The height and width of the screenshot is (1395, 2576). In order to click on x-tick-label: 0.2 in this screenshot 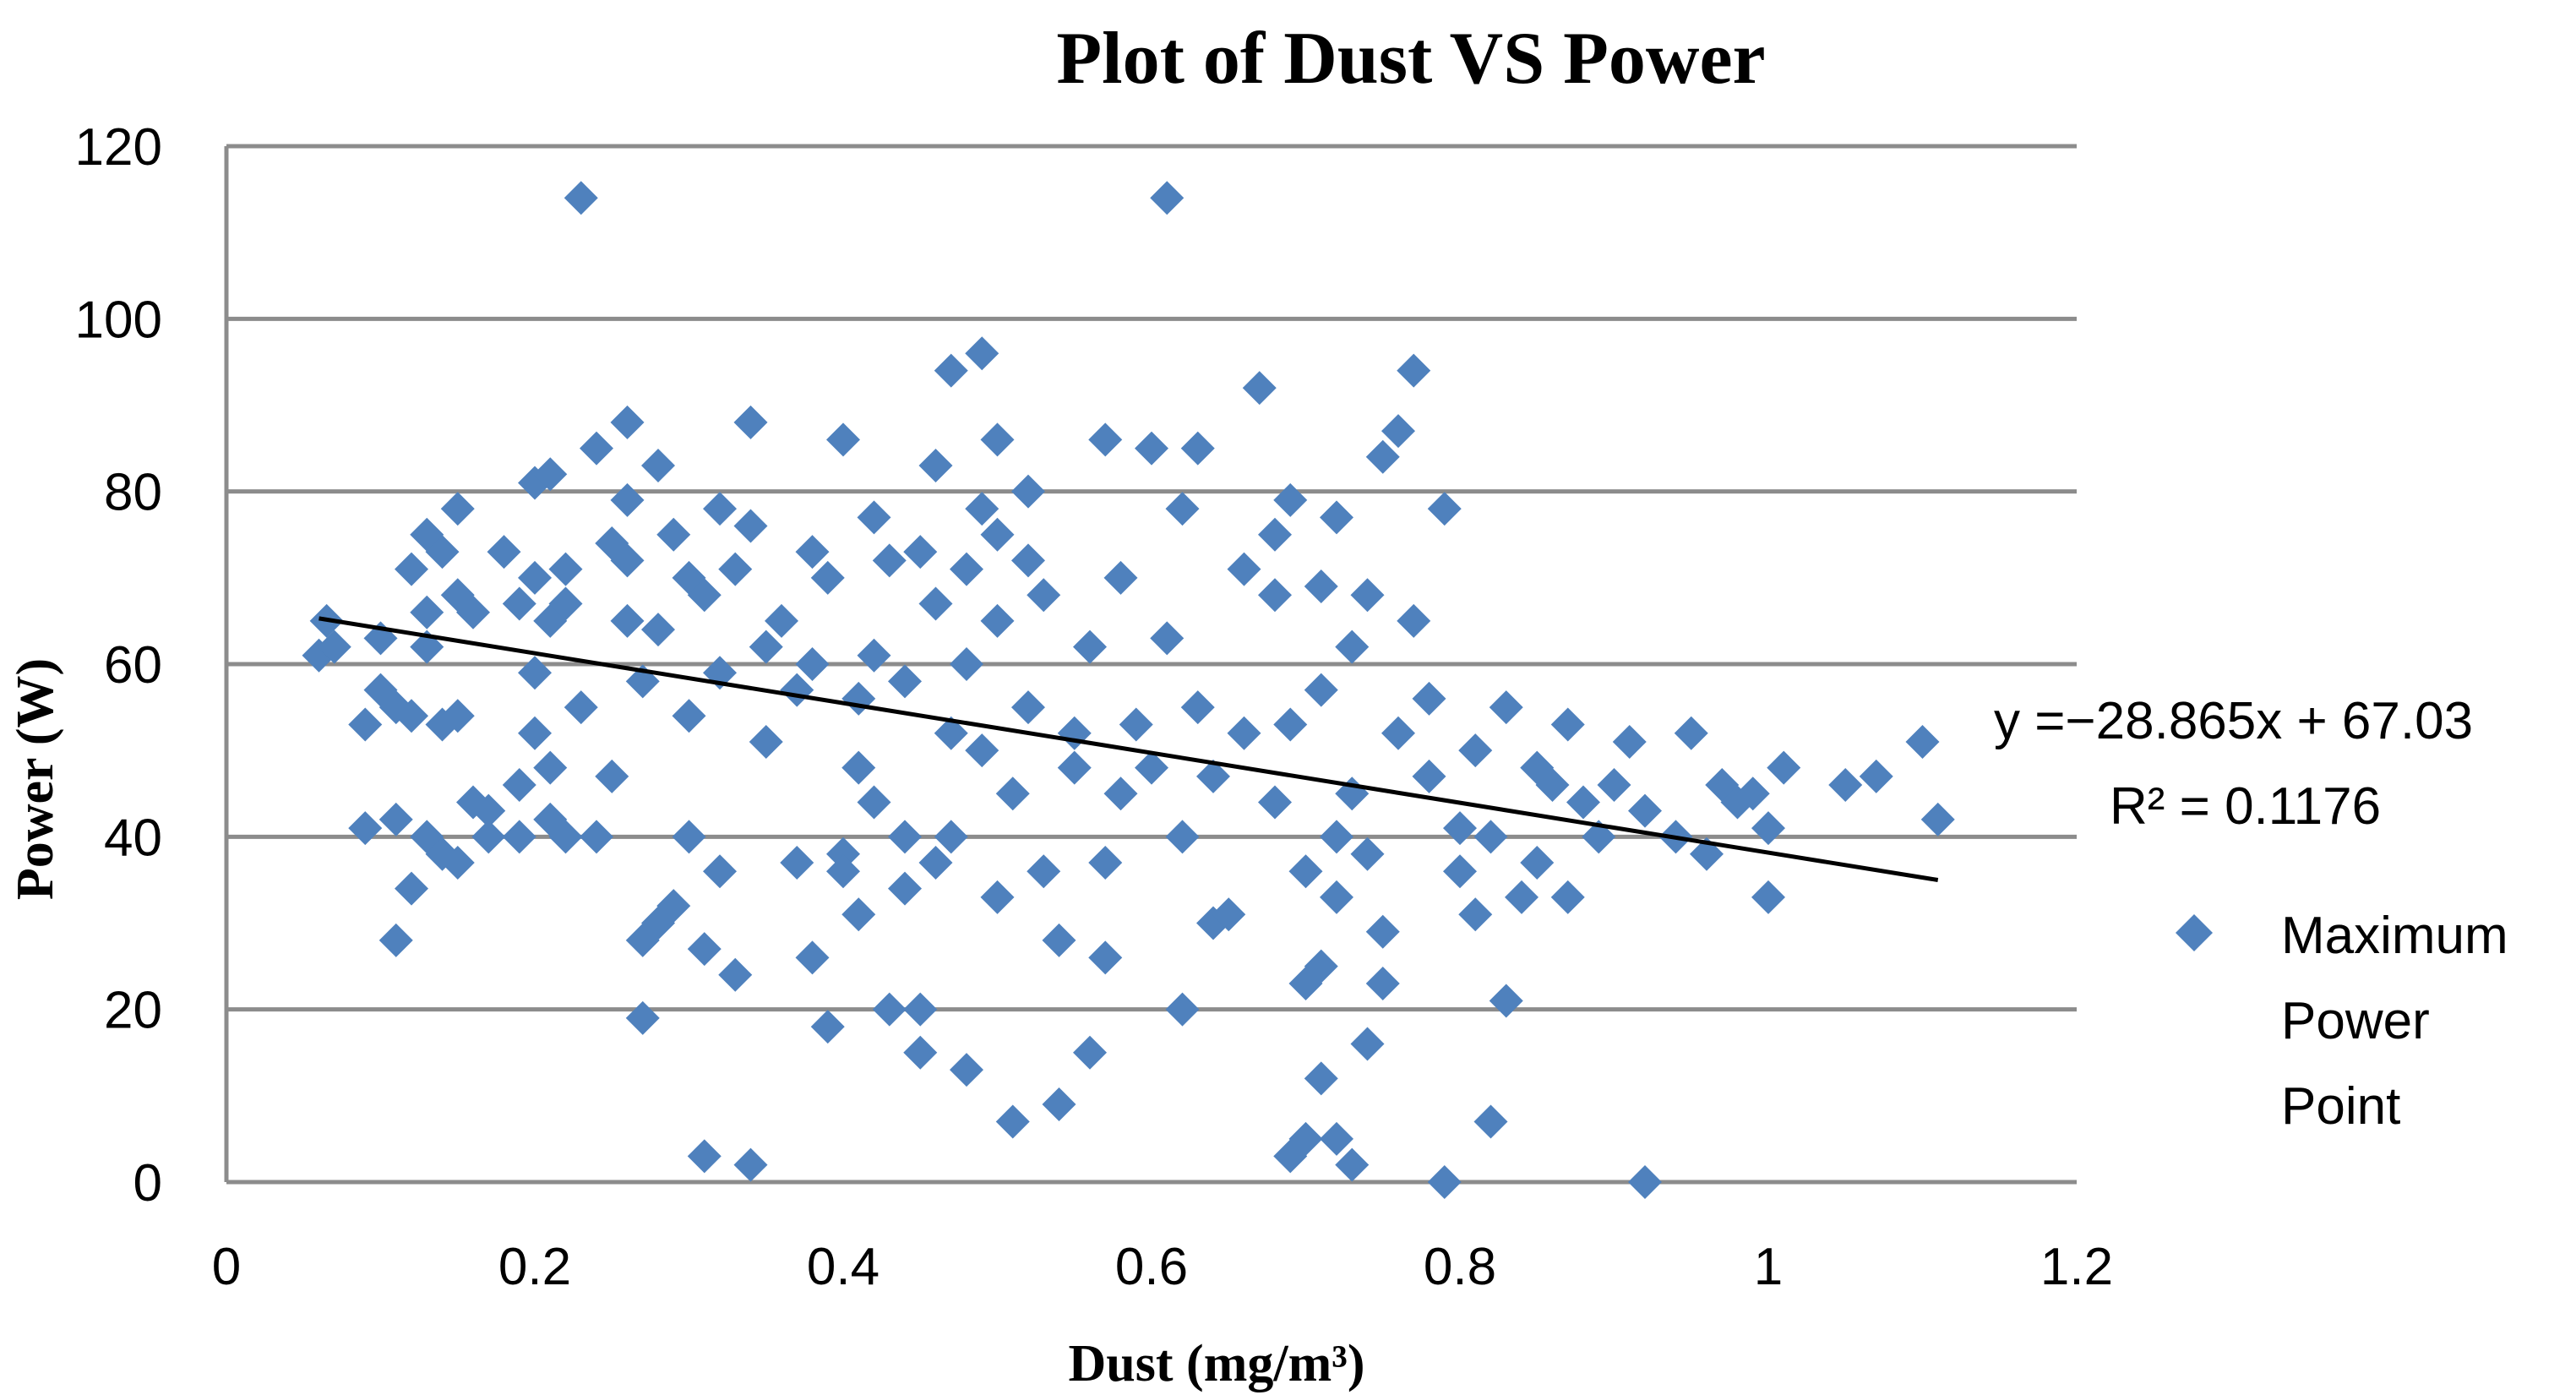, I will do `click(534, 1267)`.